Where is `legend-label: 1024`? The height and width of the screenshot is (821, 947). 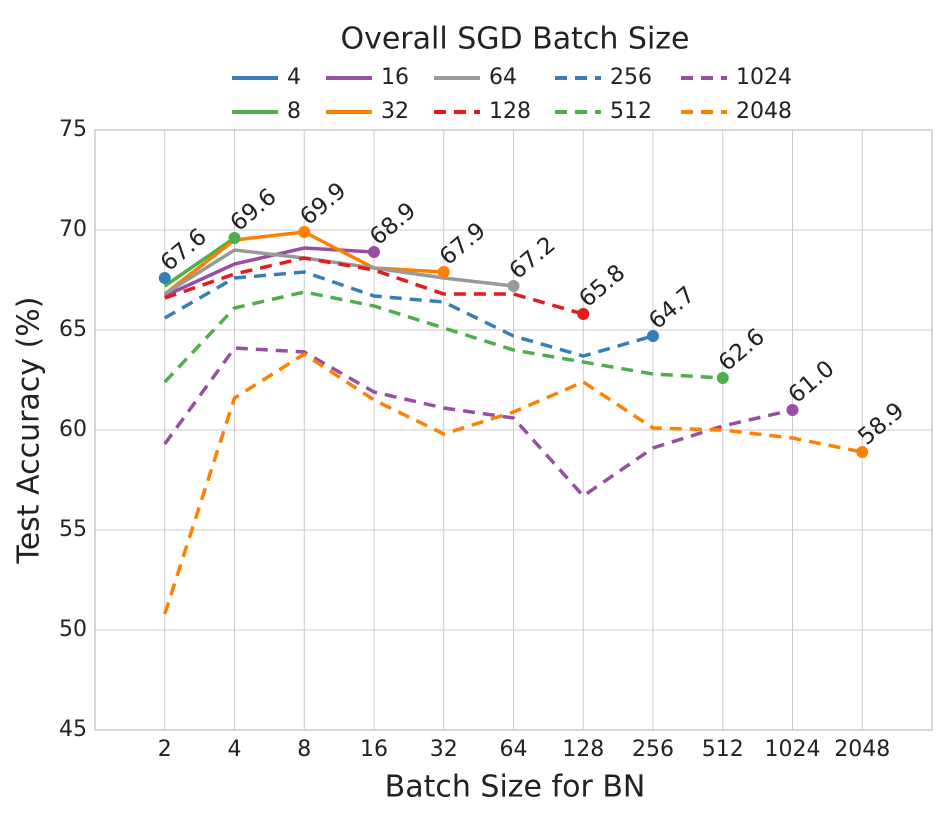 legend-label: 1024 is located at coordinates (764, 77).